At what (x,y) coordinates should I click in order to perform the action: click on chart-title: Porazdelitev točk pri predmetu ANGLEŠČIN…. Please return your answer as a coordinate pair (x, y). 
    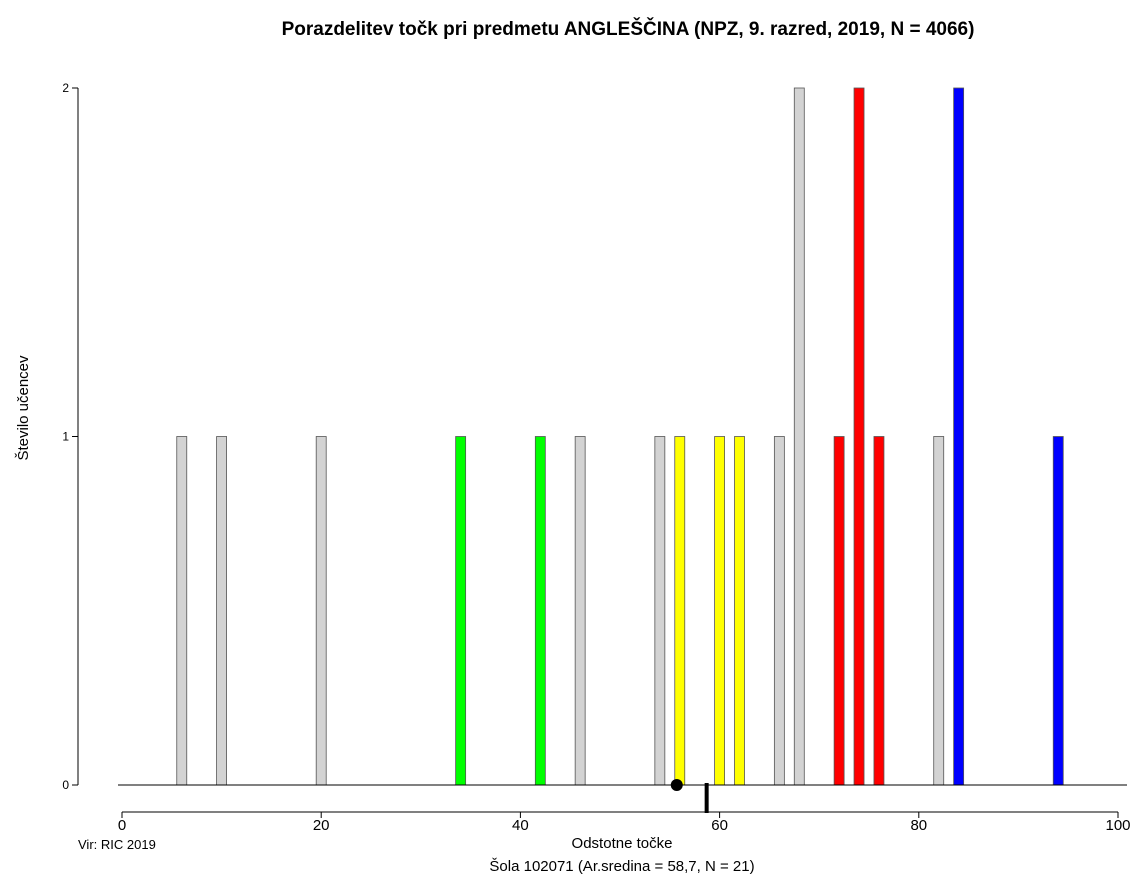
    Looking at the image, I should click on (628, 29).